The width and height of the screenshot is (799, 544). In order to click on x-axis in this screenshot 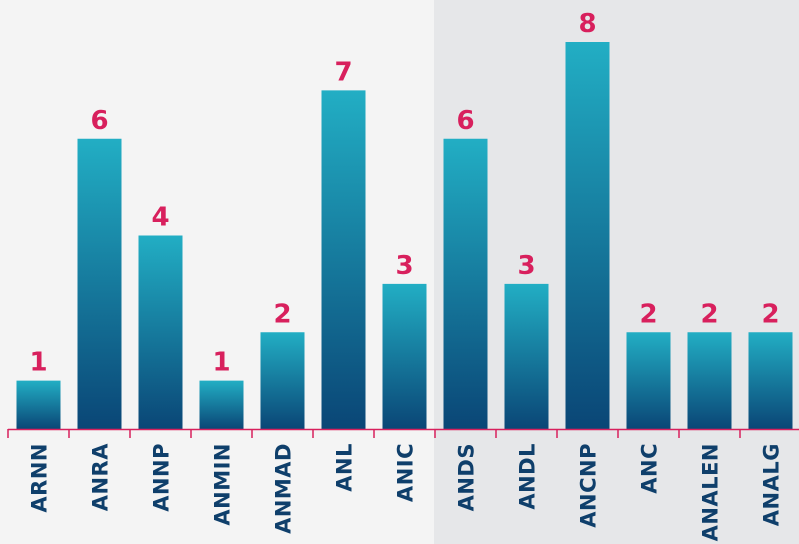, I will do `click(403, 433)`.